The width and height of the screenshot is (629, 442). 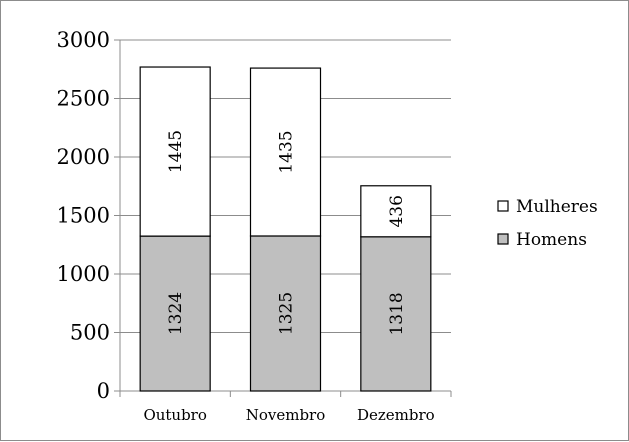 What do you see at coordinates (396, 415) in the screenshot?
I see `x-category-label: Dezembro` at bounding box center [396, 415].